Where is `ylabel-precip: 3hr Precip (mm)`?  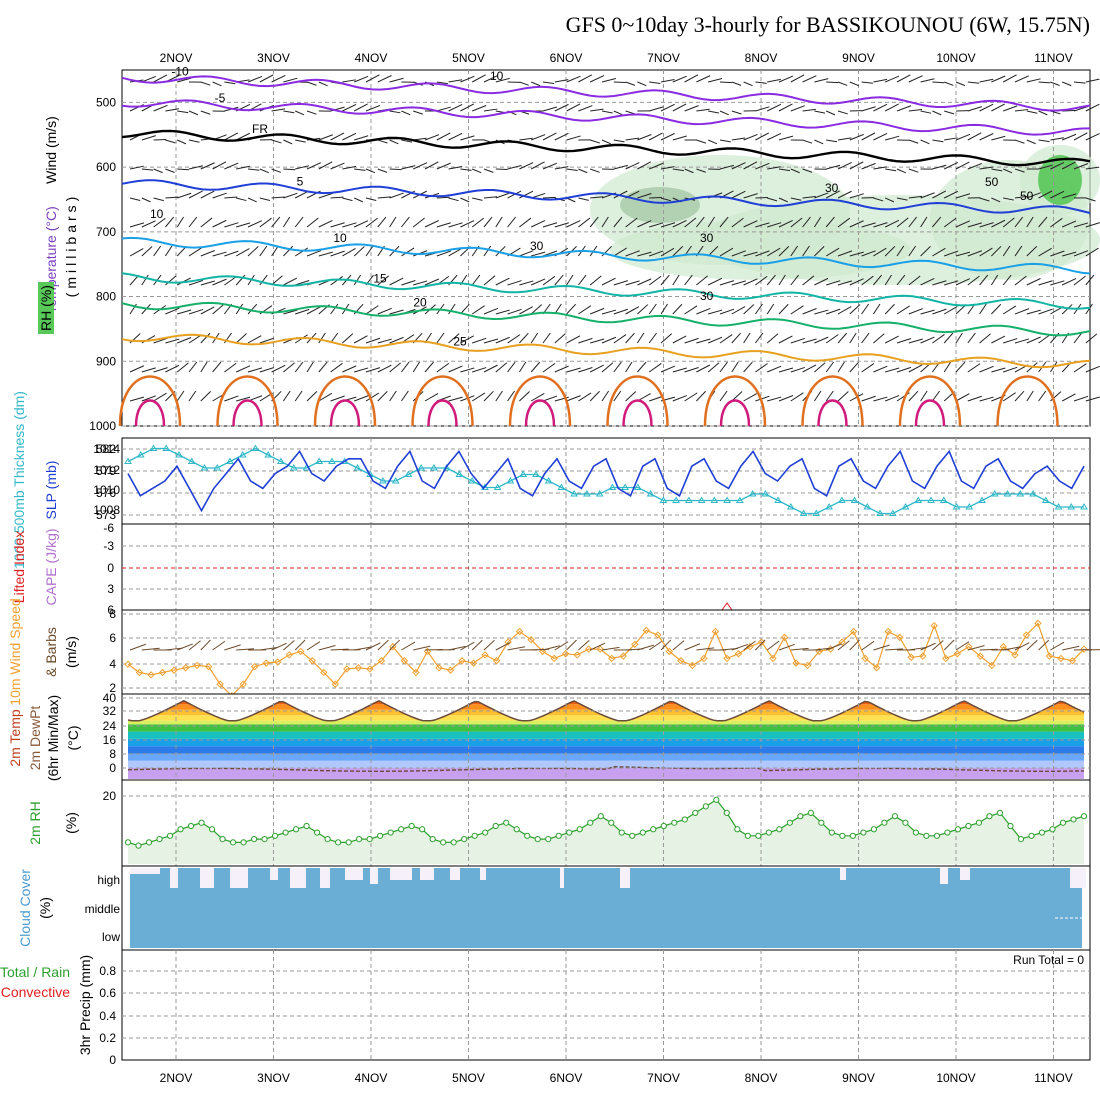
ylabel-precip: 3hr Precip (mm) is located at coordinates (85, 1005).